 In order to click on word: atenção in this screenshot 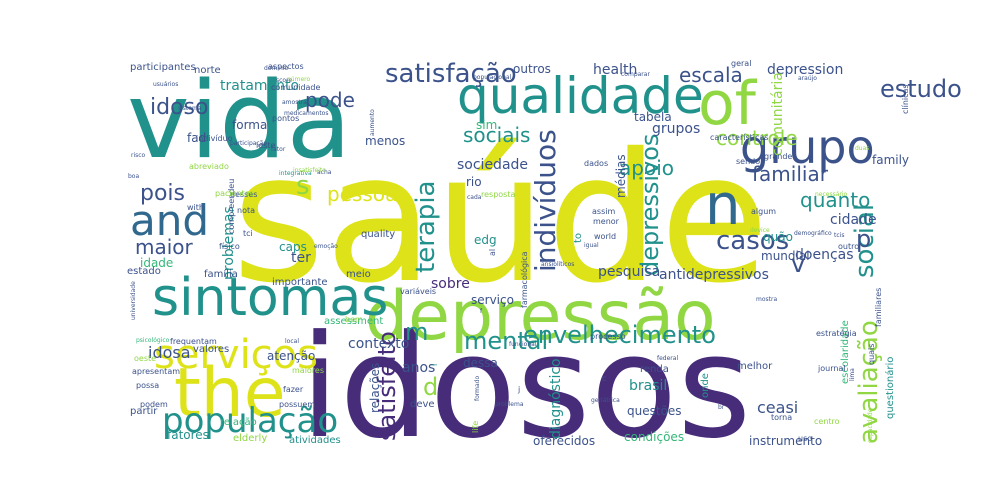, I will do `click(291, 356)`.